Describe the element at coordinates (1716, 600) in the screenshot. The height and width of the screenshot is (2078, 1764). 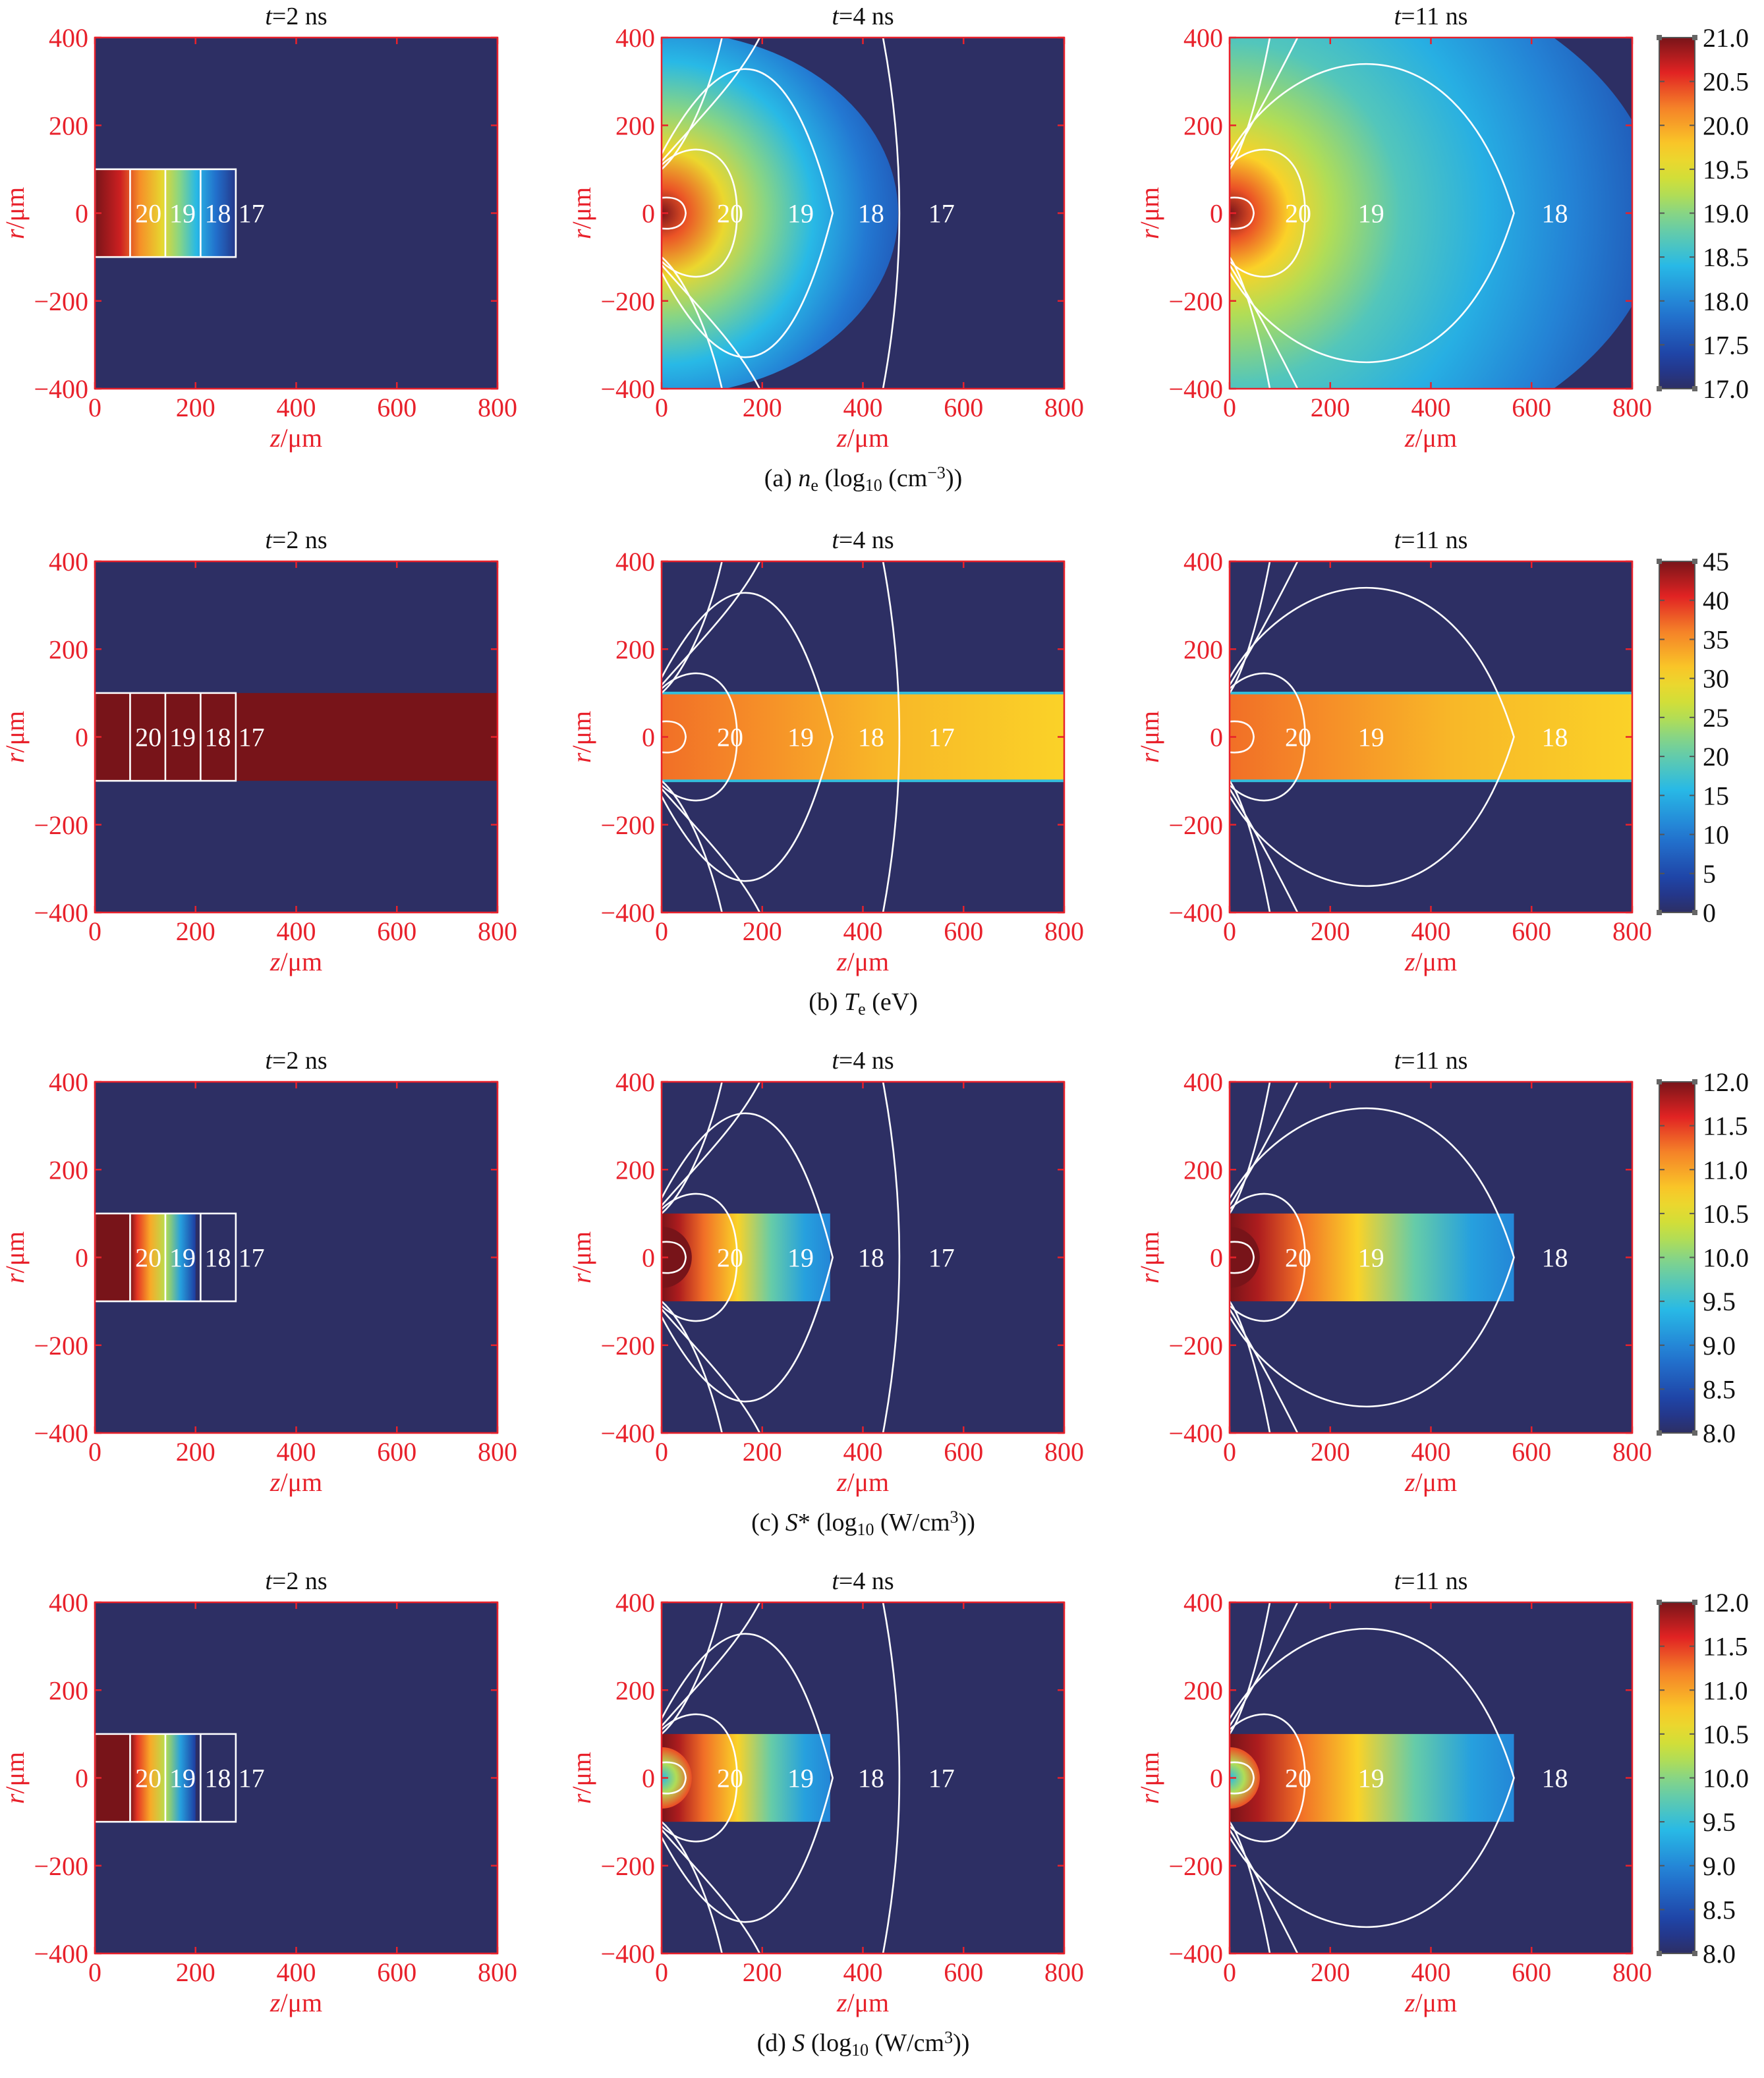
I see `colorbar-tick-label: 40` at that location.